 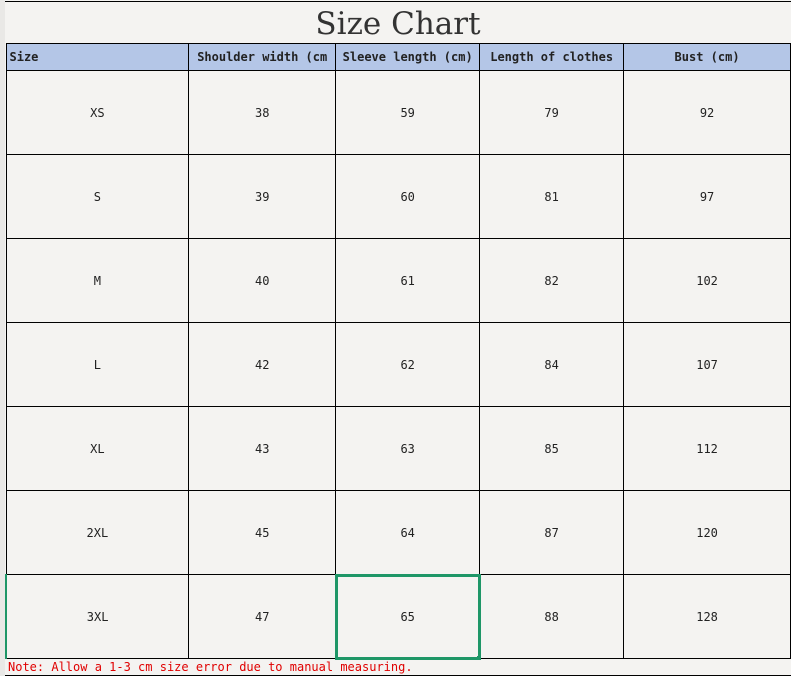 What do you see at coordinates (707, 196) in the screenshot?
I see `measurement-cell: 97` at bounding box center [707, 196].